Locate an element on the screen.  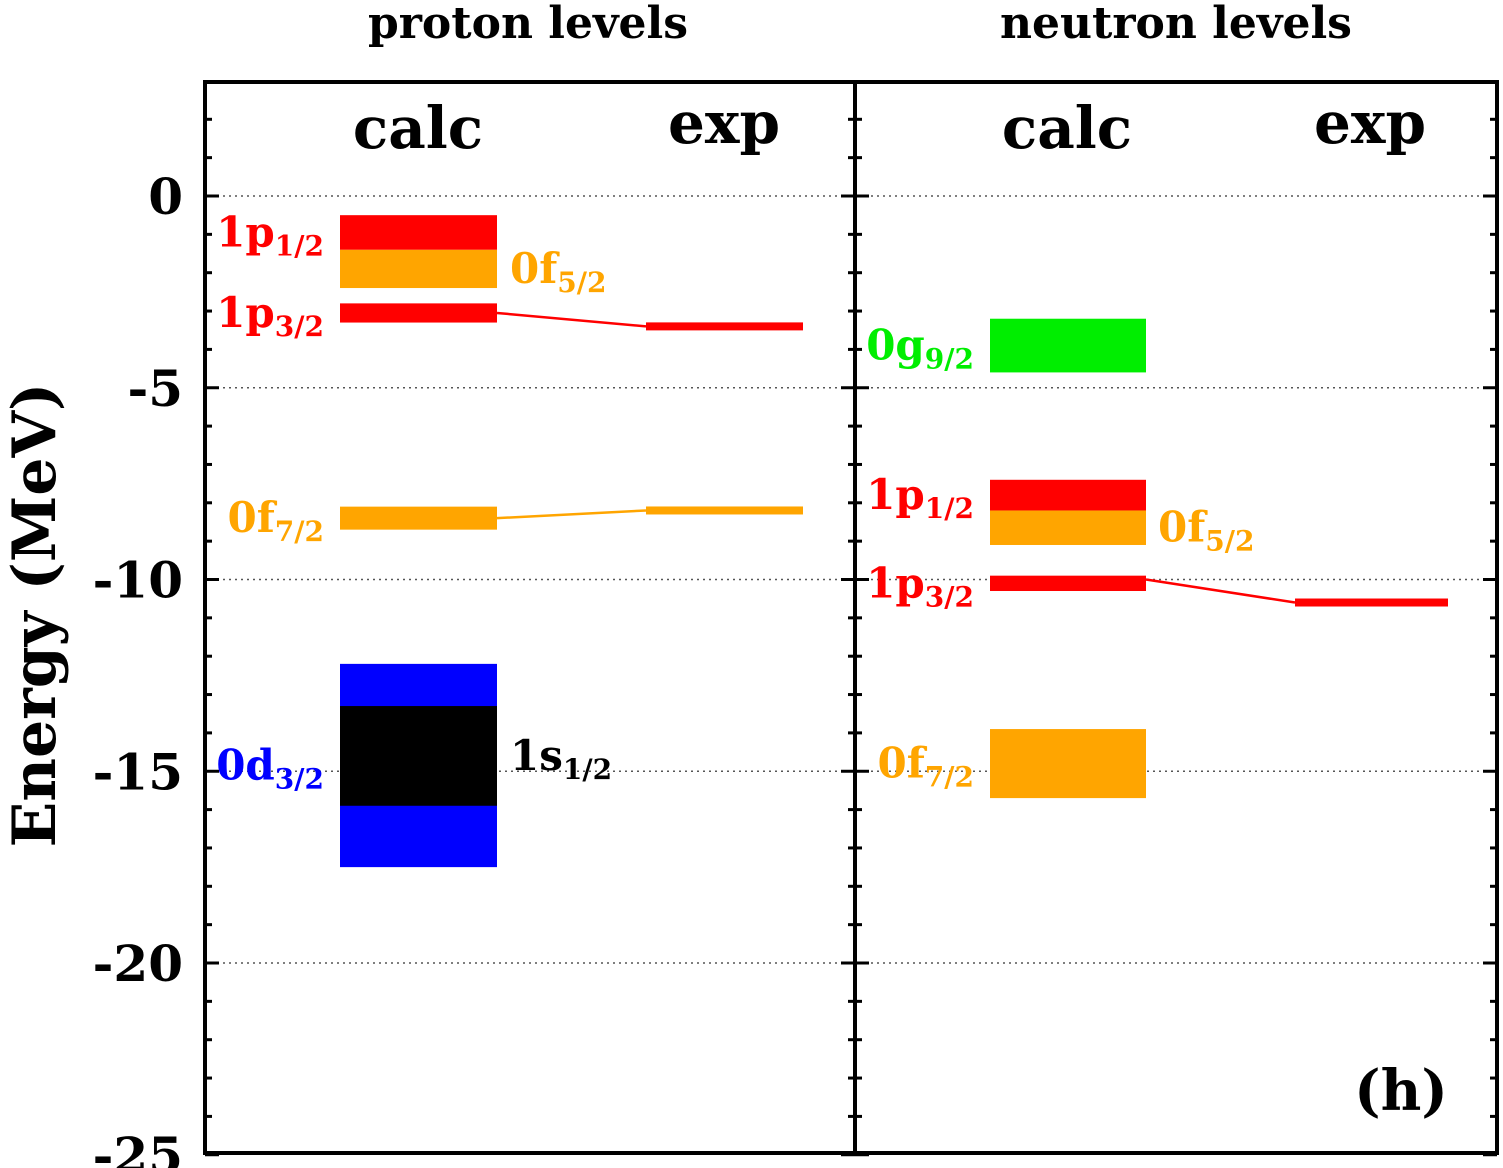
panel-title-proton: proton levels is located at coordinates (528, 24).